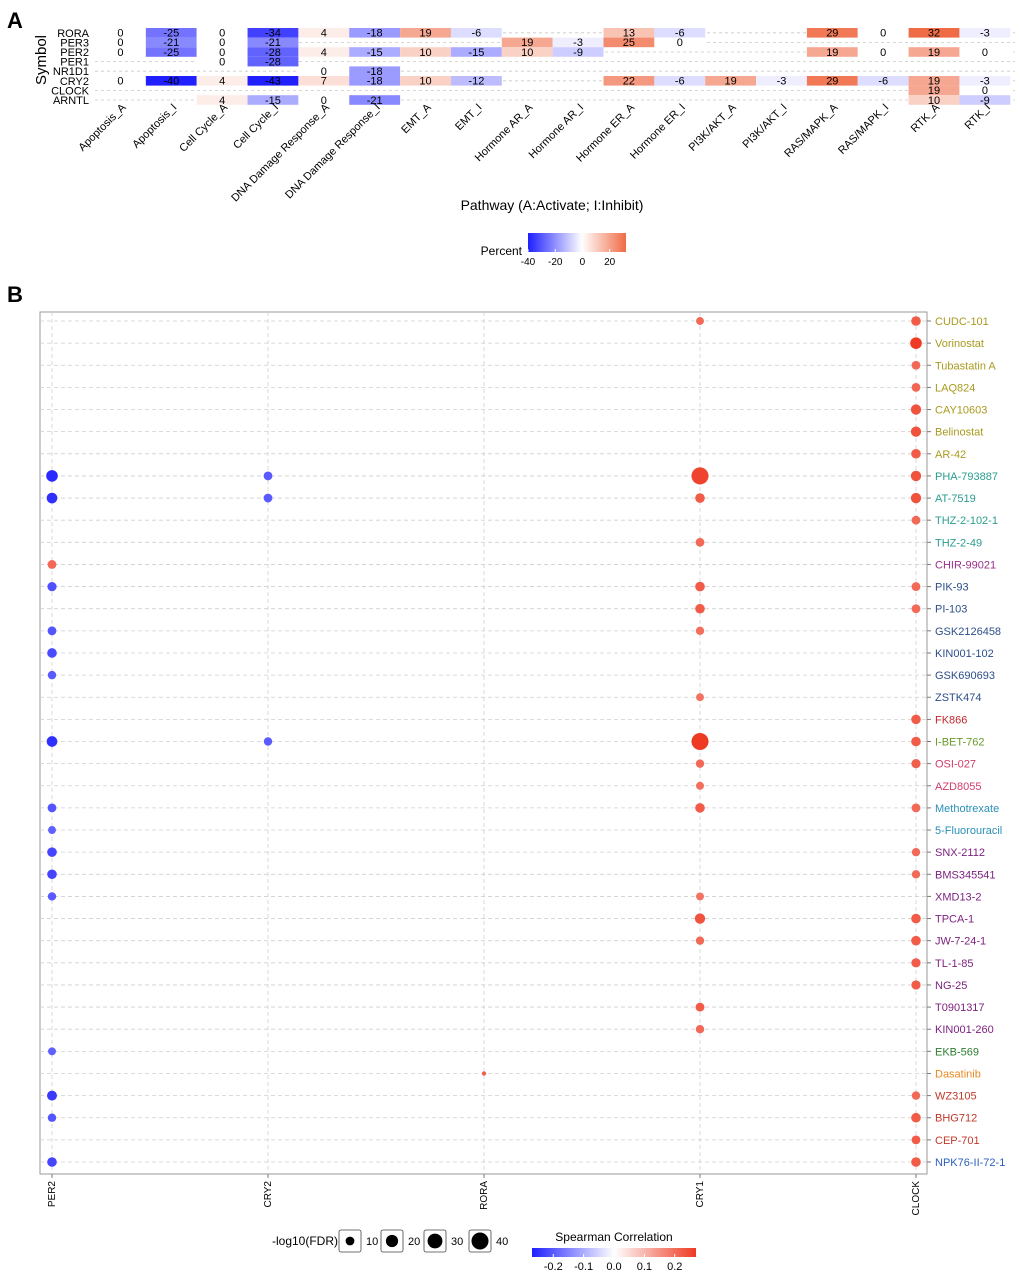 This screenshot has height=1277, width=1020. I want to click on heatmap-cell-cry2-cell-cycle-a, so click(222, 81).